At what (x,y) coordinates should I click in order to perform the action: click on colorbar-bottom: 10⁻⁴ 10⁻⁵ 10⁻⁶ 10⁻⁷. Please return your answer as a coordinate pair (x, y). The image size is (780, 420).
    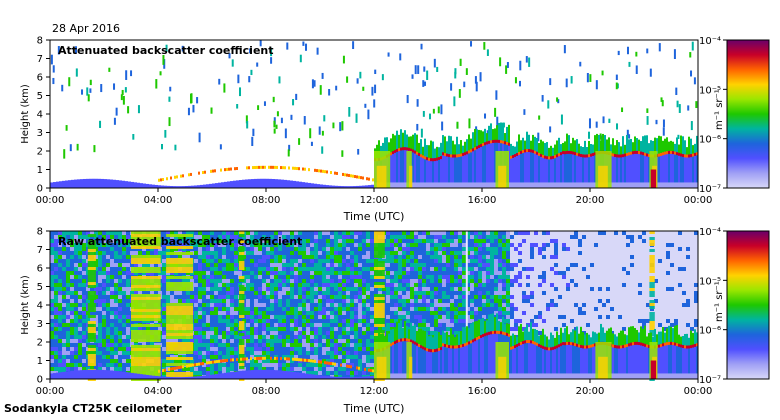
    Looking at the image, I should click on (734, 306).